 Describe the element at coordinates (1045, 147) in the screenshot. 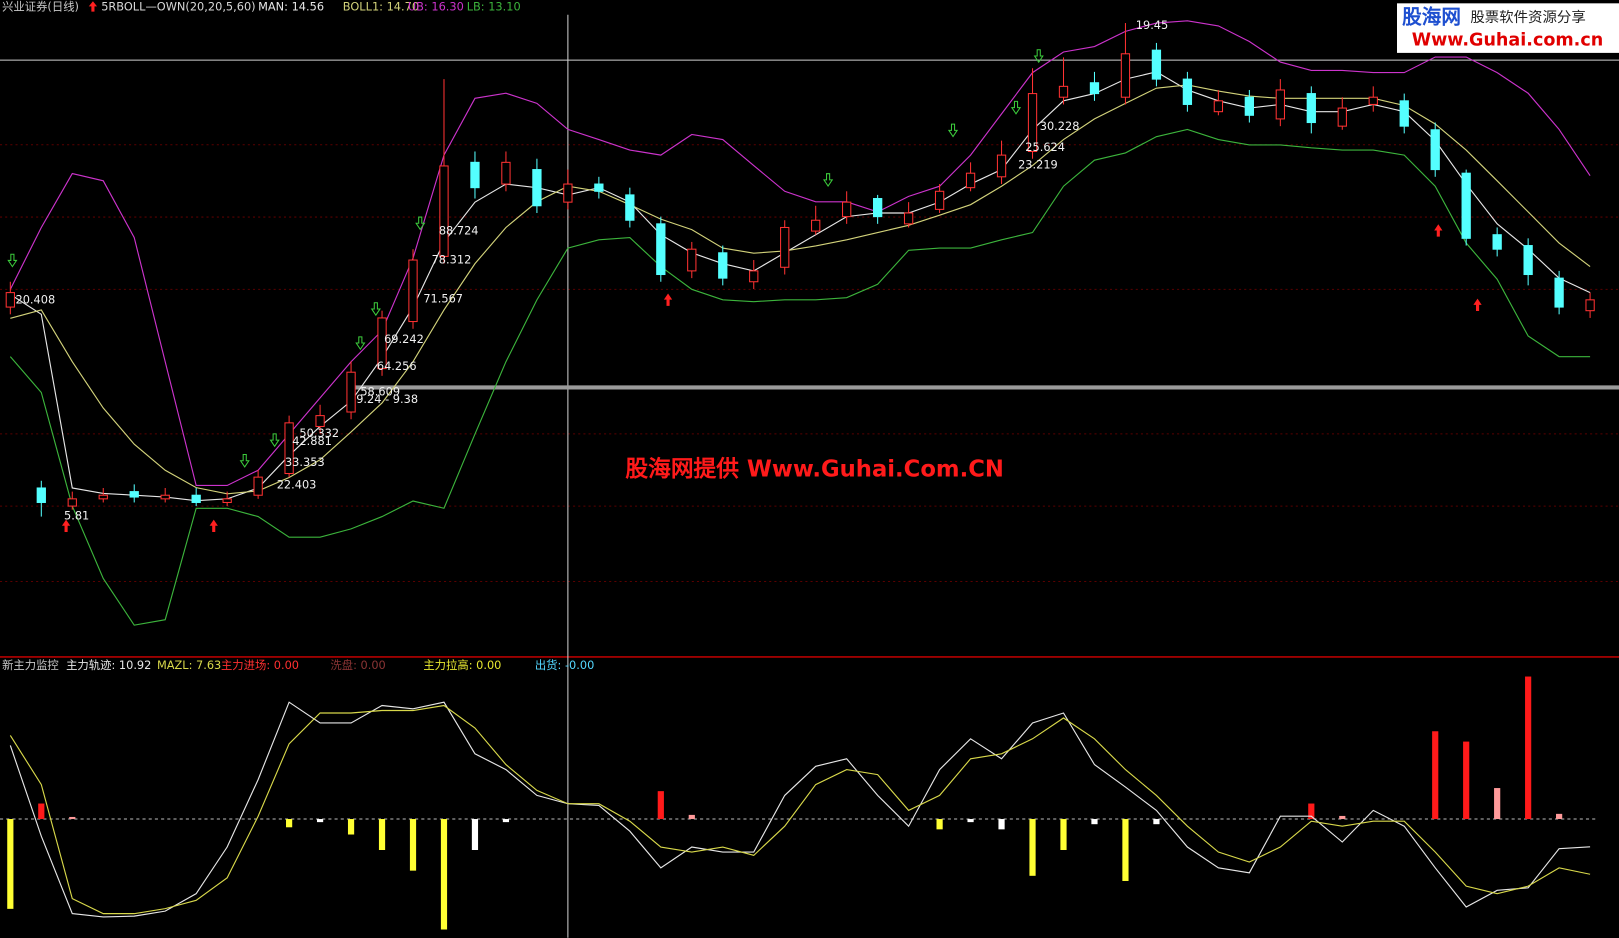

I see `annotation: 25.624` at that location.